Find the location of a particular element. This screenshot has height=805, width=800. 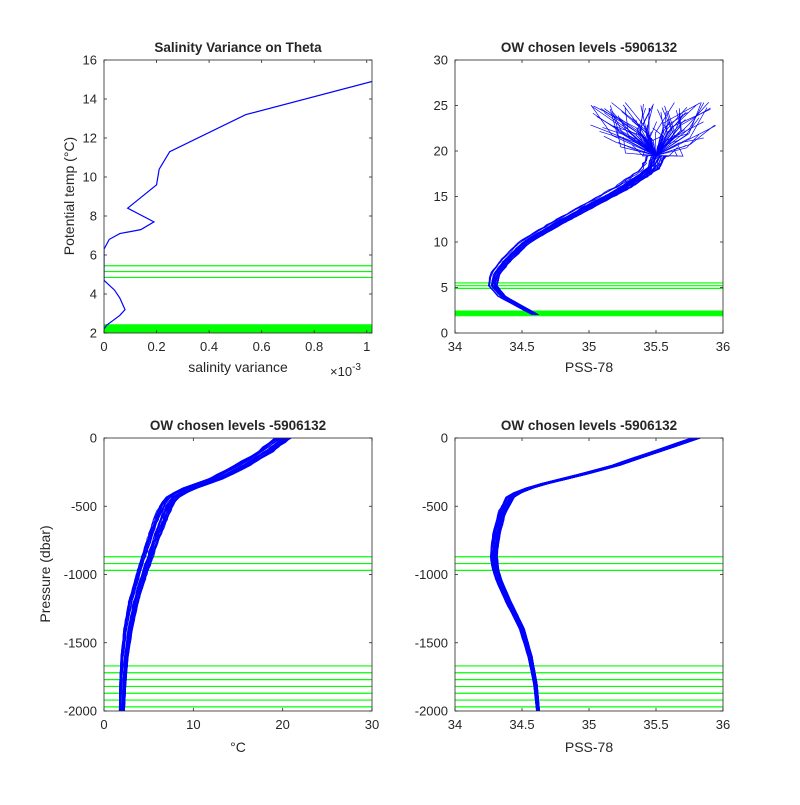

y-tick-label: 14 is located at coordinates (90, 99).